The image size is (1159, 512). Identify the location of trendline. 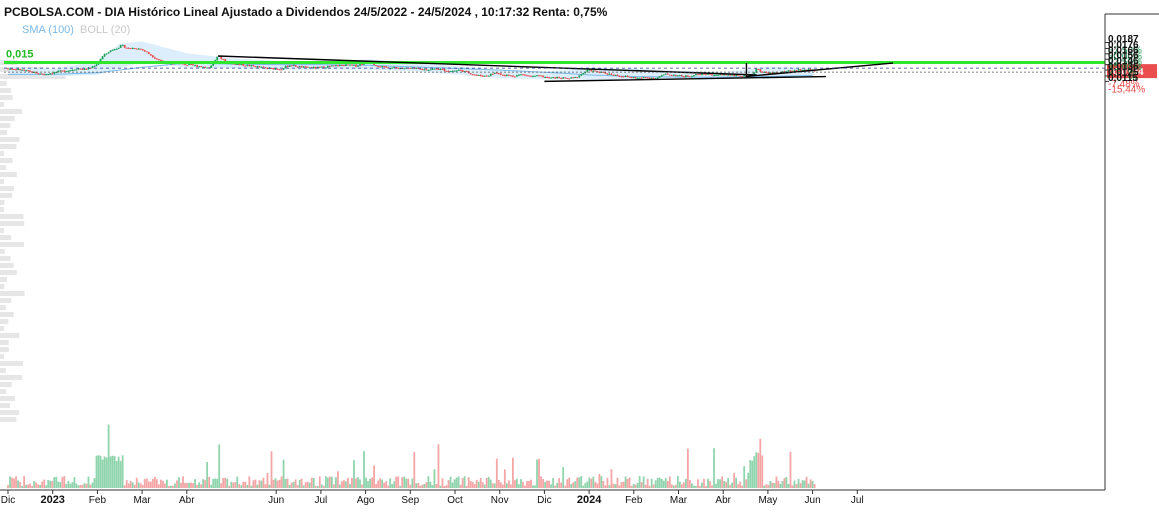
(487, 65).